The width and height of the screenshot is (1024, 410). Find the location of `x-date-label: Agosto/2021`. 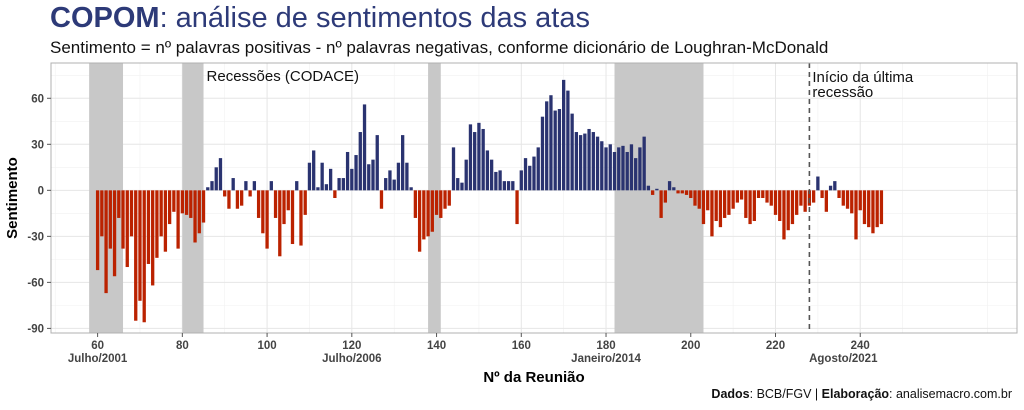

x-date-label: Agosto/2021 is located at coordinates (843, 359).